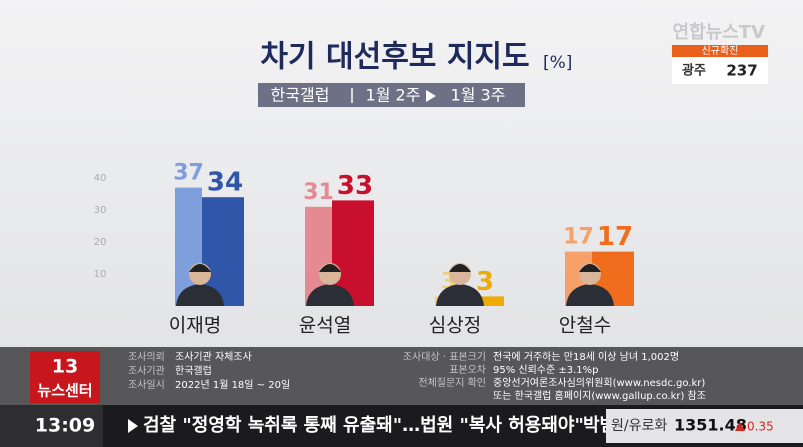 Image resolution: width=803 pixels, height=447 pixels. I want to click on survey-value: 95% 신뢰수준 ±3.1%p, so click(546, 370).